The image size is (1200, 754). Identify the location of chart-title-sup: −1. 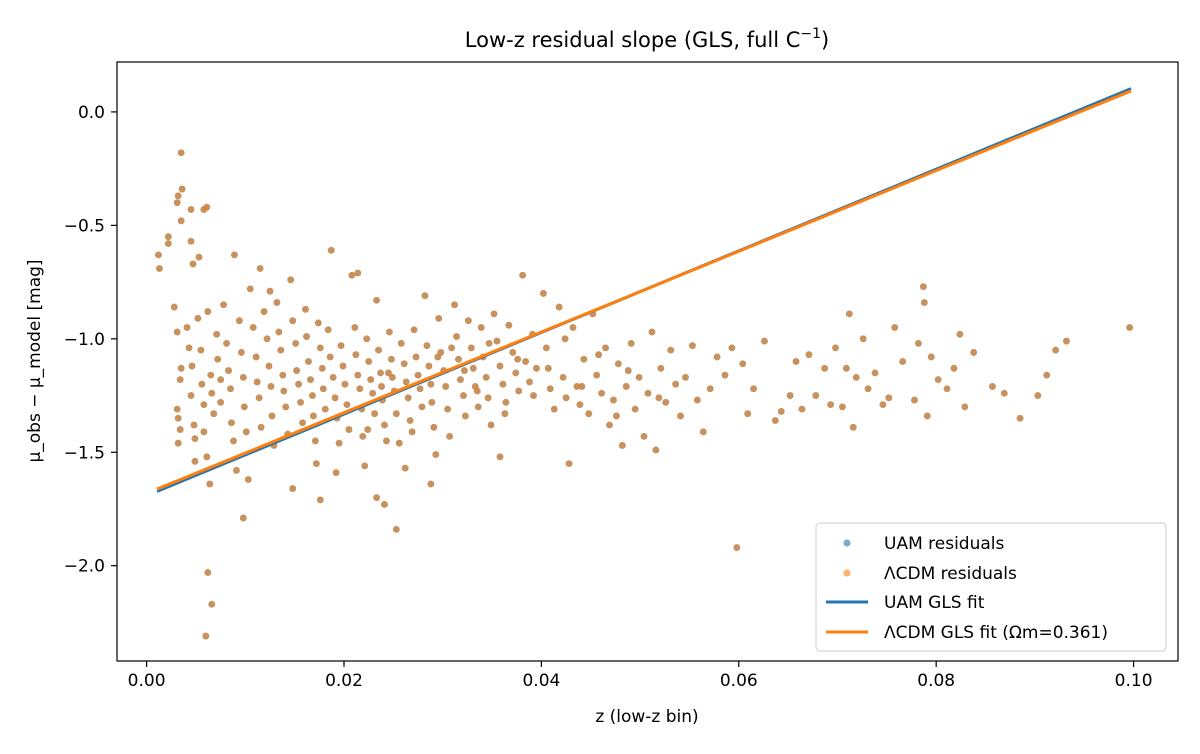
(810, 34).